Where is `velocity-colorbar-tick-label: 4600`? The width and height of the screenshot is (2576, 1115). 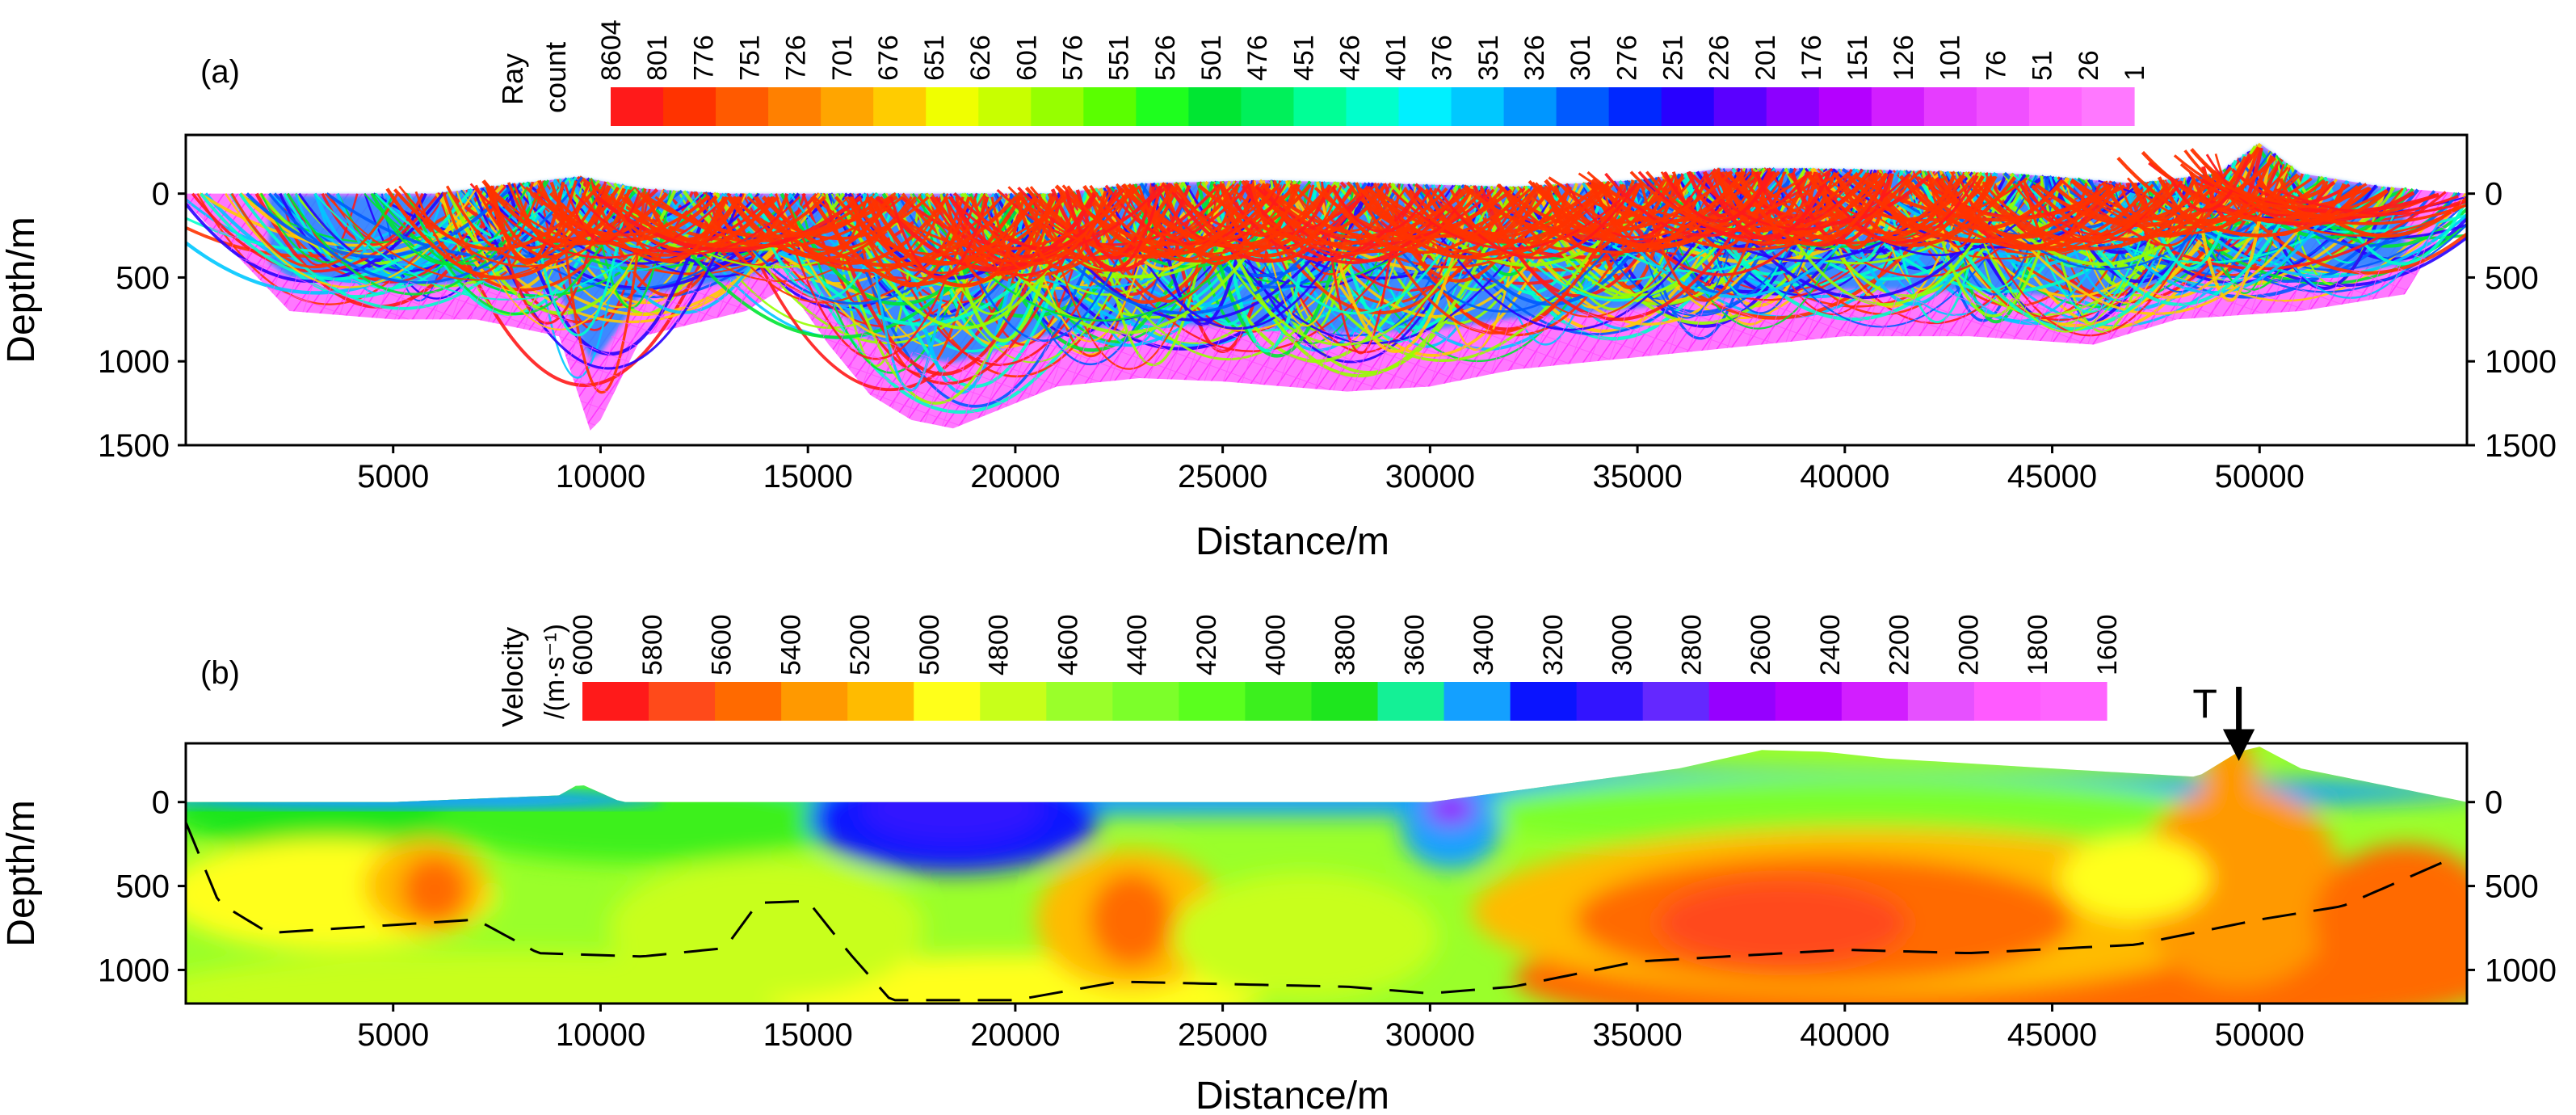 velocity-colorbar-tick-label: 4600 is located at coordinates (1068, 644).